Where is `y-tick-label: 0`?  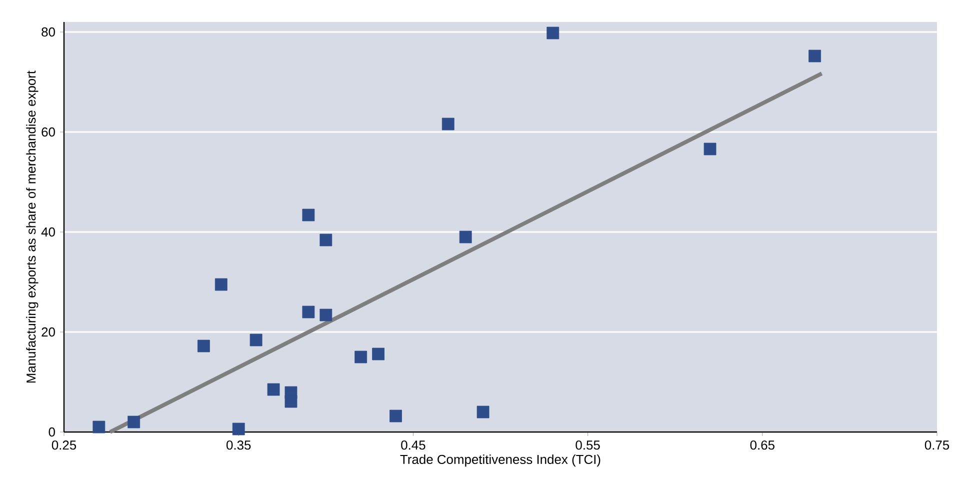 y-tick-label: 0 is located at coordinates (51, 432).